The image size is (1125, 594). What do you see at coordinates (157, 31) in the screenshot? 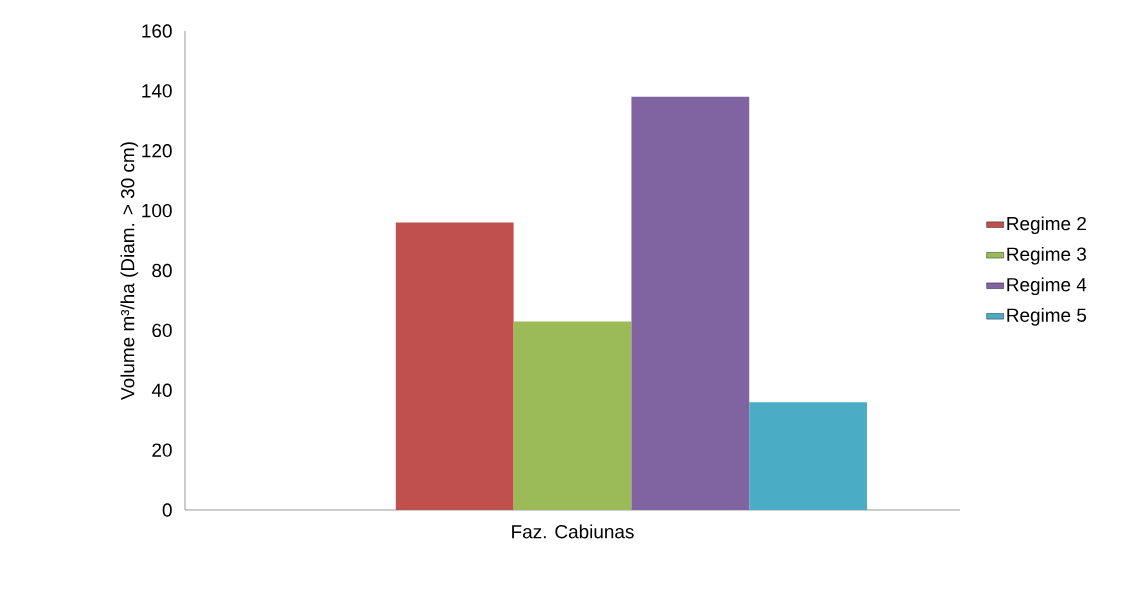
I see `y-tick-label: 160` at bounding box center [157, 31].